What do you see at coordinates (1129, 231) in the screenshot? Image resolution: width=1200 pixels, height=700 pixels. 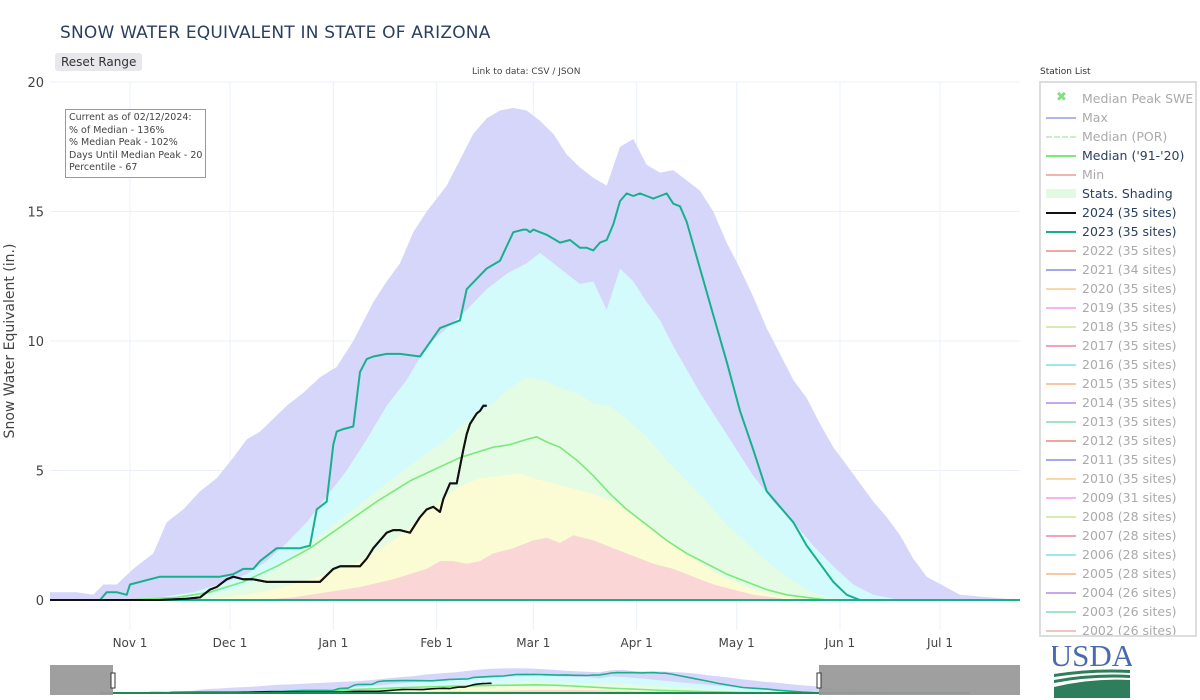 I see `legend-item-label: 2023 (35 sites)` at bounding box center [1129, 231].